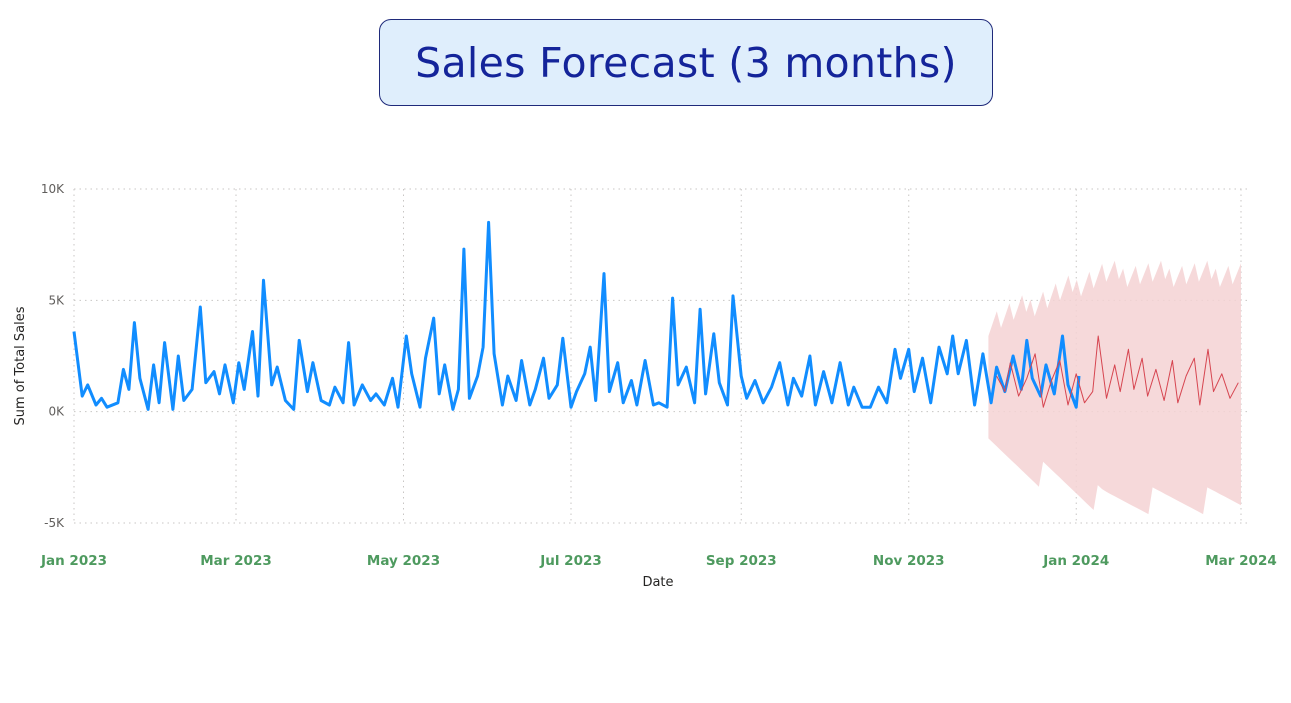 The height and width of the screenshot is (703, 1291). Describe the element at coordinates (403, 561) in the screenshot. I see `x-tick-label: May 2023` at that location.